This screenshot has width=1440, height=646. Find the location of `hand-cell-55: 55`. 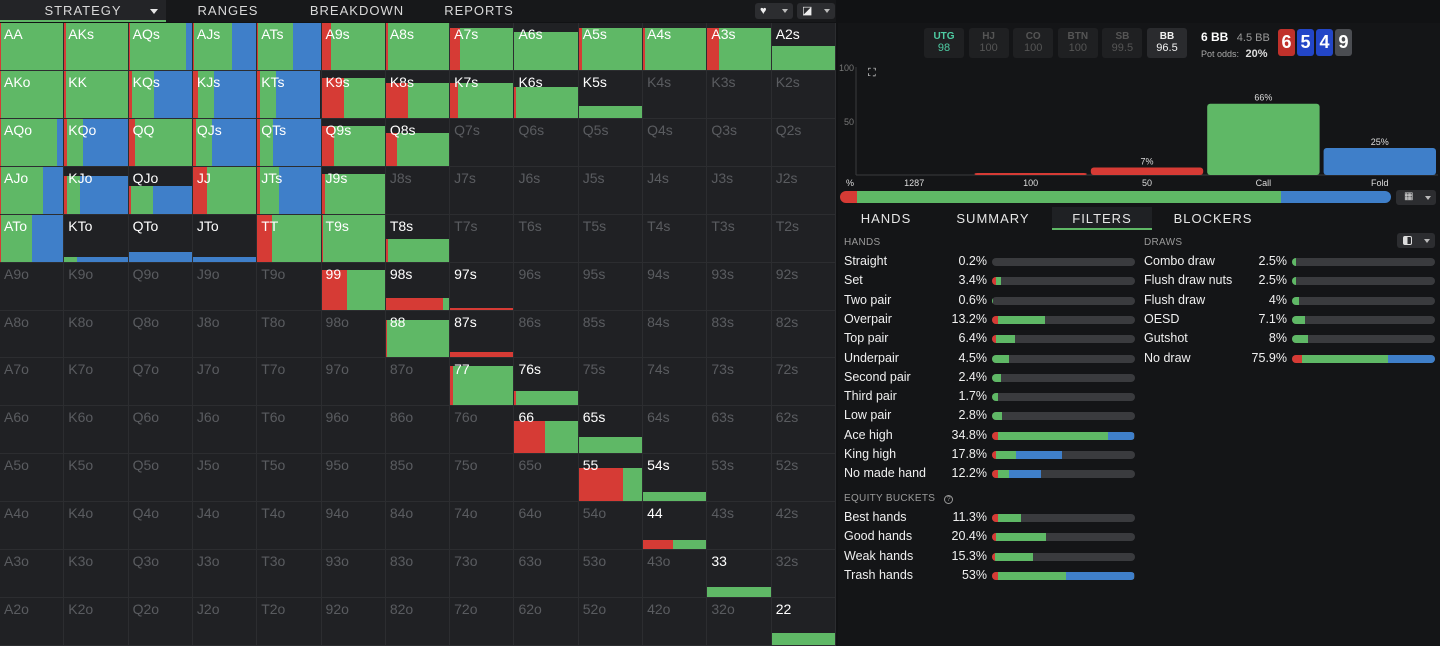

hand-cell-55: 55 is located at coordinates (611, 478).